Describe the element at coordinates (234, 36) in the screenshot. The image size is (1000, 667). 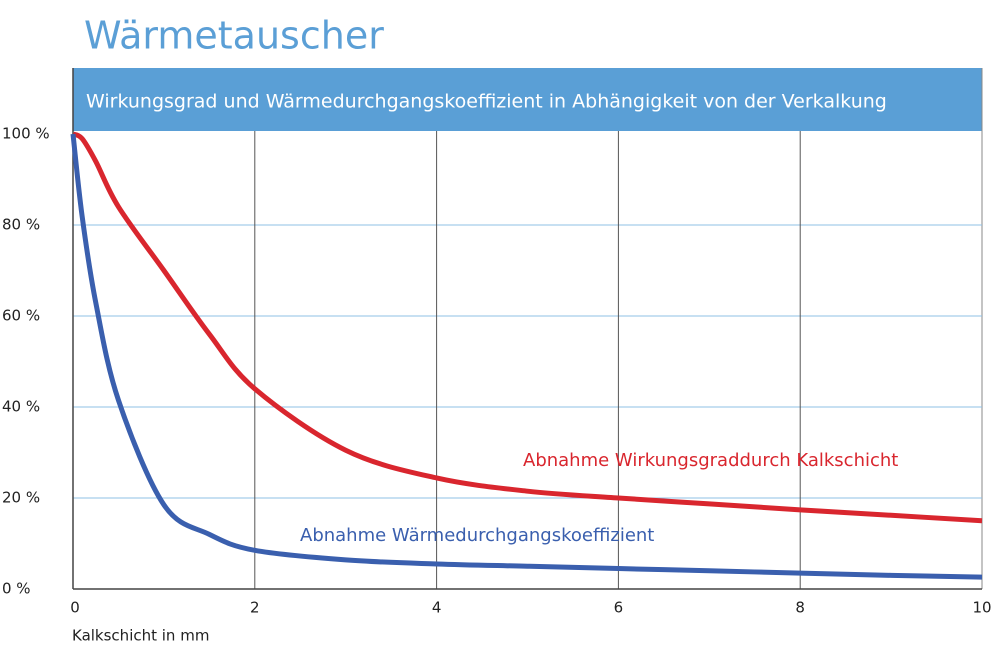
I see `chart-title: Wärmetauscher` at that location.